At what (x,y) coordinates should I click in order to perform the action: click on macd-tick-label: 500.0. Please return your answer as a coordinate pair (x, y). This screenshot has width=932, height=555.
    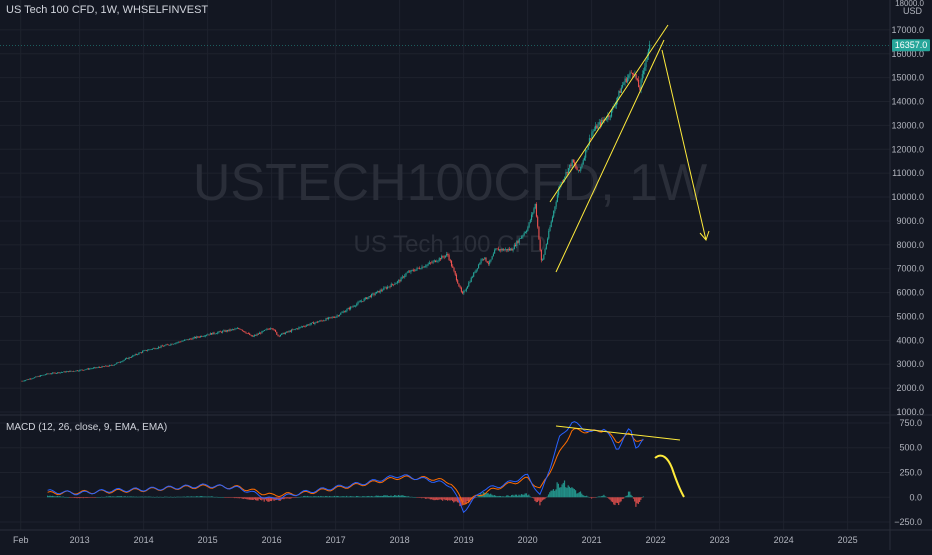
    Looking at the image, I should click on (910, 448).